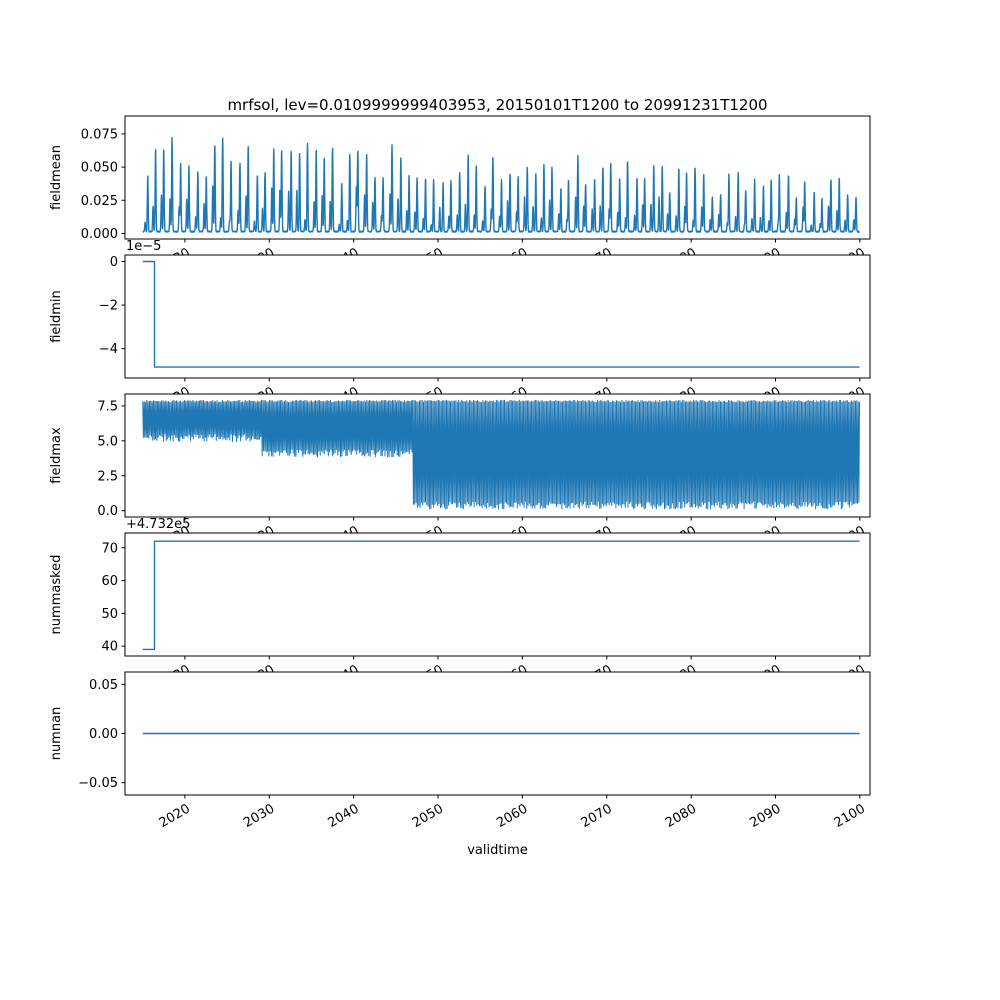 The width and height of the screenshot is (1000, 1000). Describe the element at coordinates (109, 581) in the screenshot. I see `y-tick-label: 60` at that location.